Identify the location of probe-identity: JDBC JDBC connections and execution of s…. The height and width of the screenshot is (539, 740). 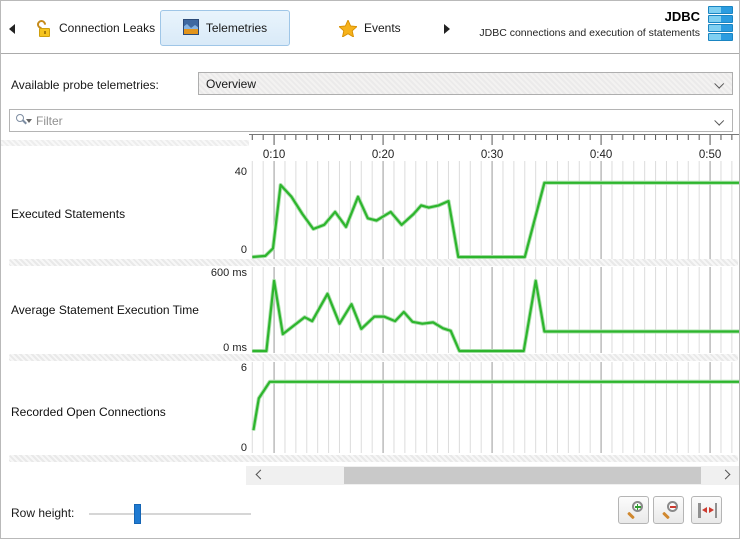
(606, 24).